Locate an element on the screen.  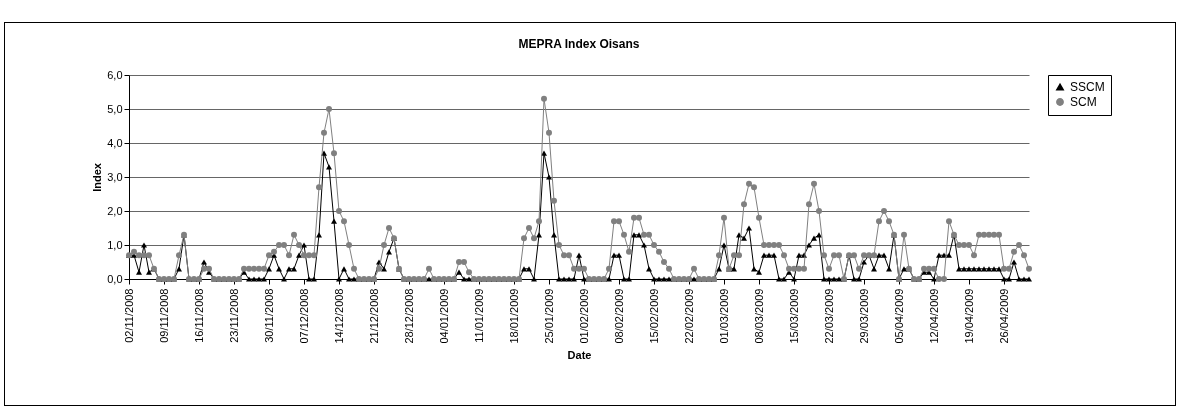
x-axis-title: Date is located at coordinates (579, 354).